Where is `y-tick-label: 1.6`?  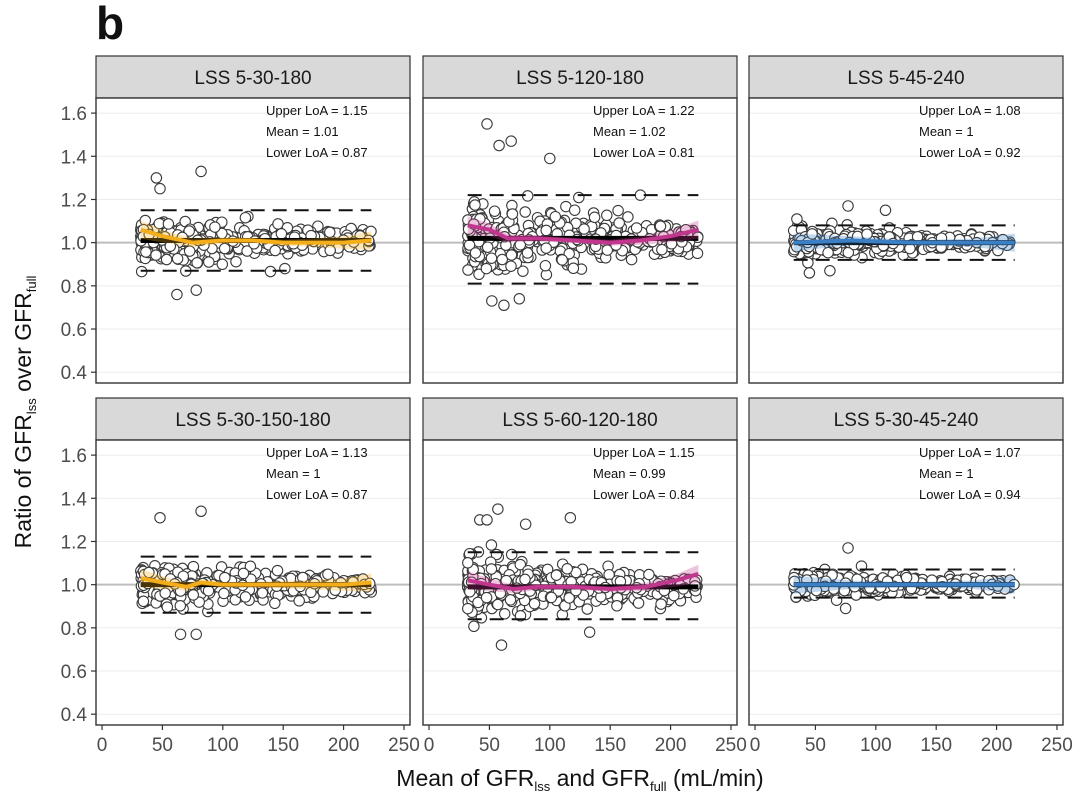 y-tick-label: 1.6 is located at coordinates (74, 114).